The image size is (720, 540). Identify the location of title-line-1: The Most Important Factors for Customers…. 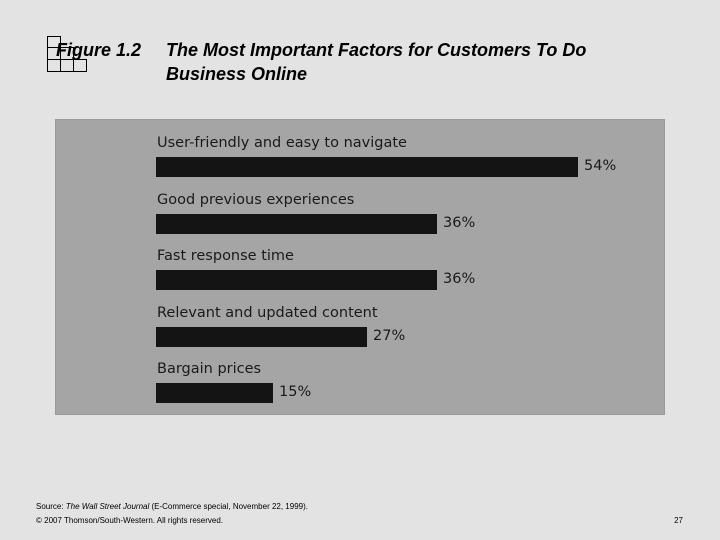
(376, 50).